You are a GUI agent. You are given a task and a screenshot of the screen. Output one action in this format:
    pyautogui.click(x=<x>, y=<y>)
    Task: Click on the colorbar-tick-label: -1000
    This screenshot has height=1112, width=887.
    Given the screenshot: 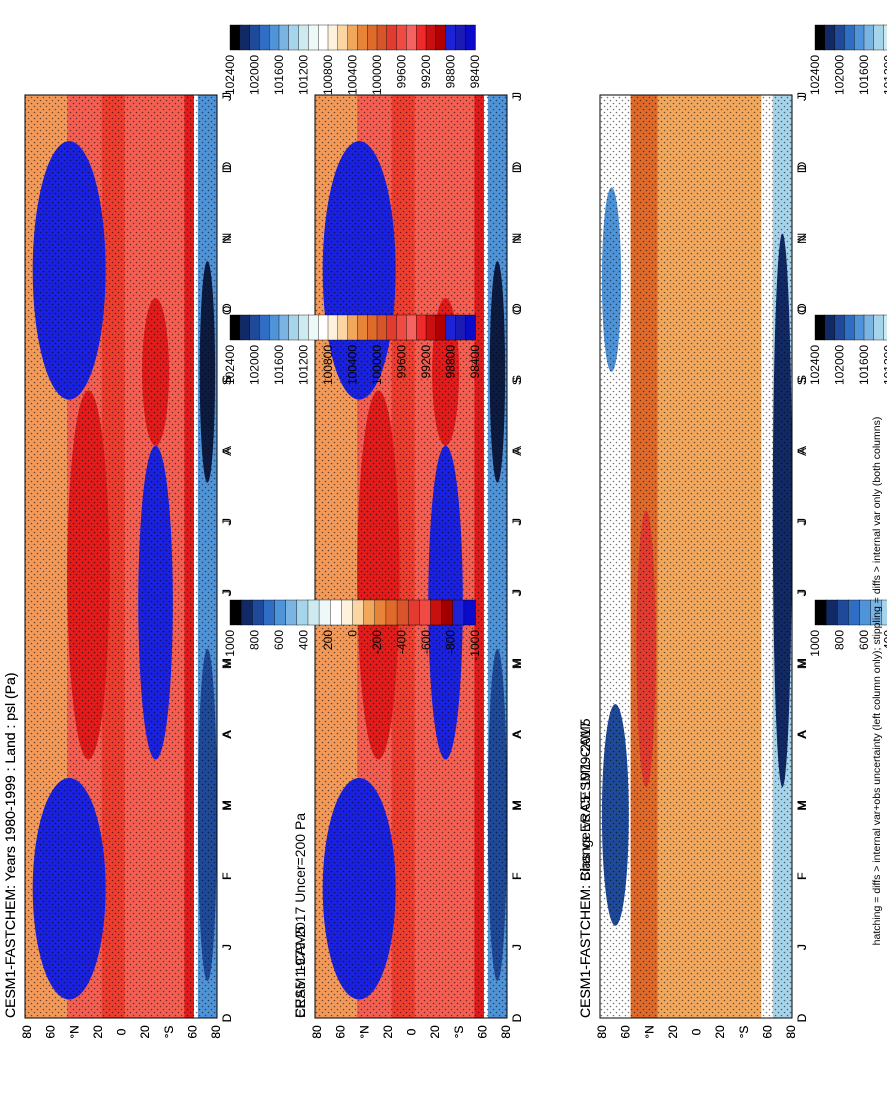 What is the action you would take?
    pyautogui.click(x=475, y=645)
    